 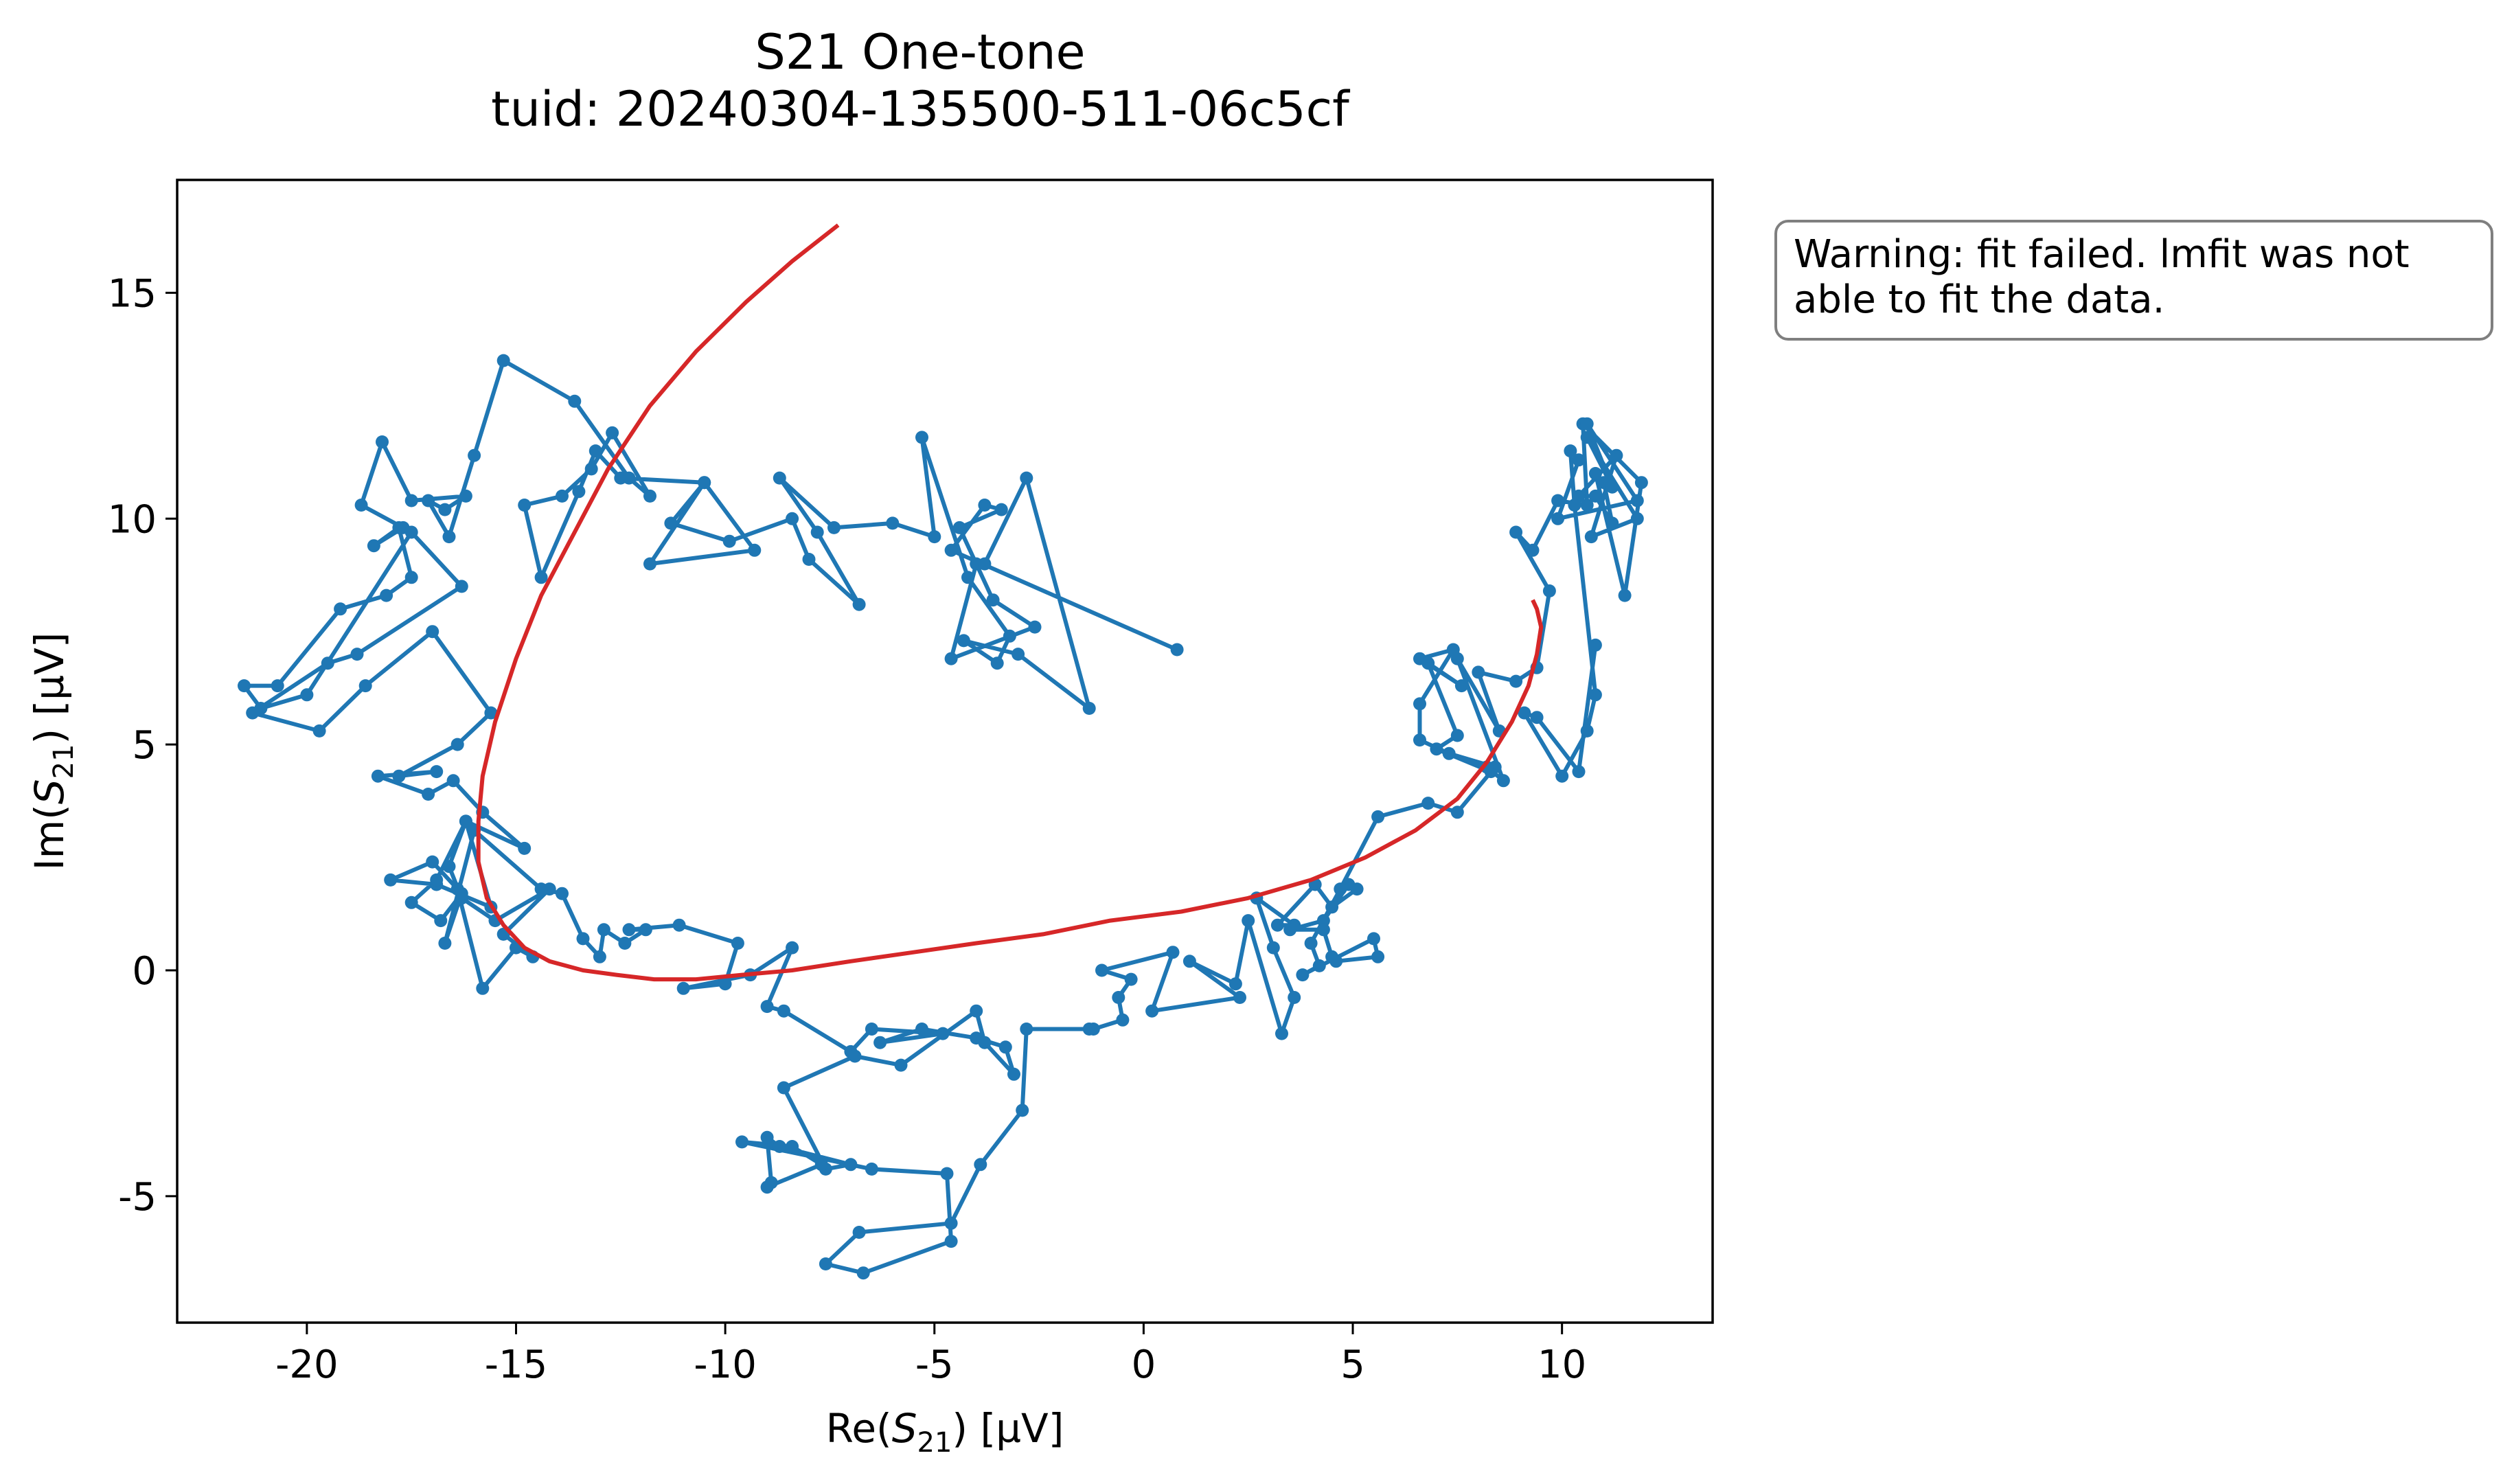 I want to click on y-tick-label: -5, so click(x=137, y=1198).